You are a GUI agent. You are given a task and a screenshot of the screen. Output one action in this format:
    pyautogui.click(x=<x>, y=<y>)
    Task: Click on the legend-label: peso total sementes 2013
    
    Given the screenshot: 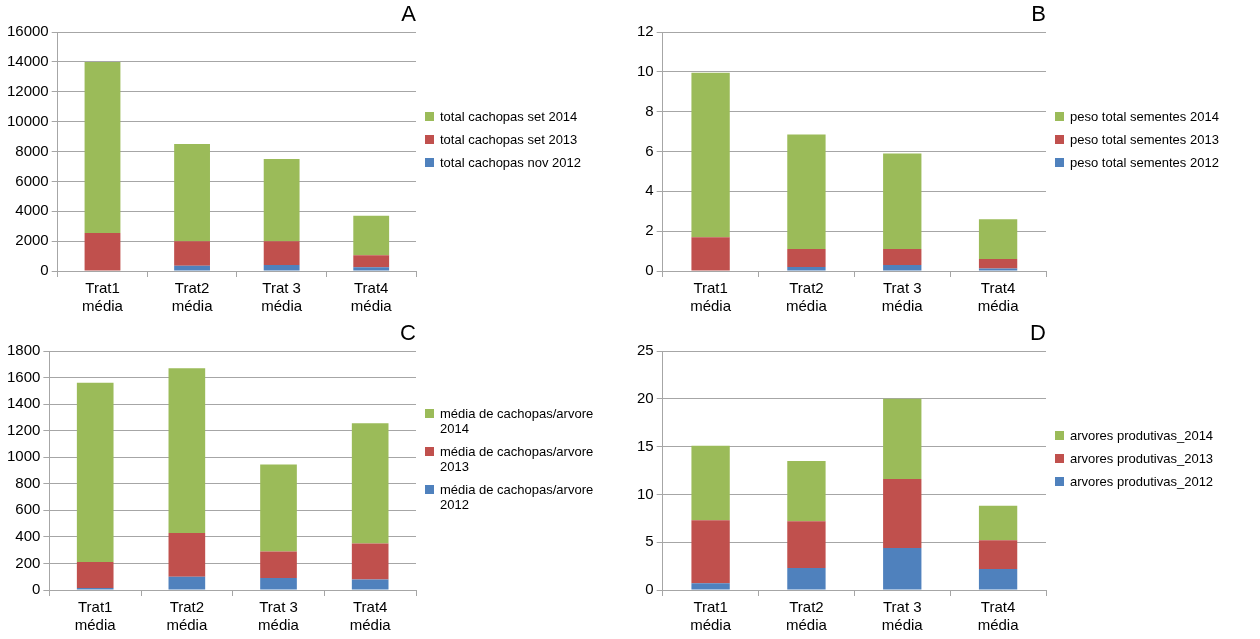 What is the action you would take?
    pyautogui.click(x=1144, y=139)
    